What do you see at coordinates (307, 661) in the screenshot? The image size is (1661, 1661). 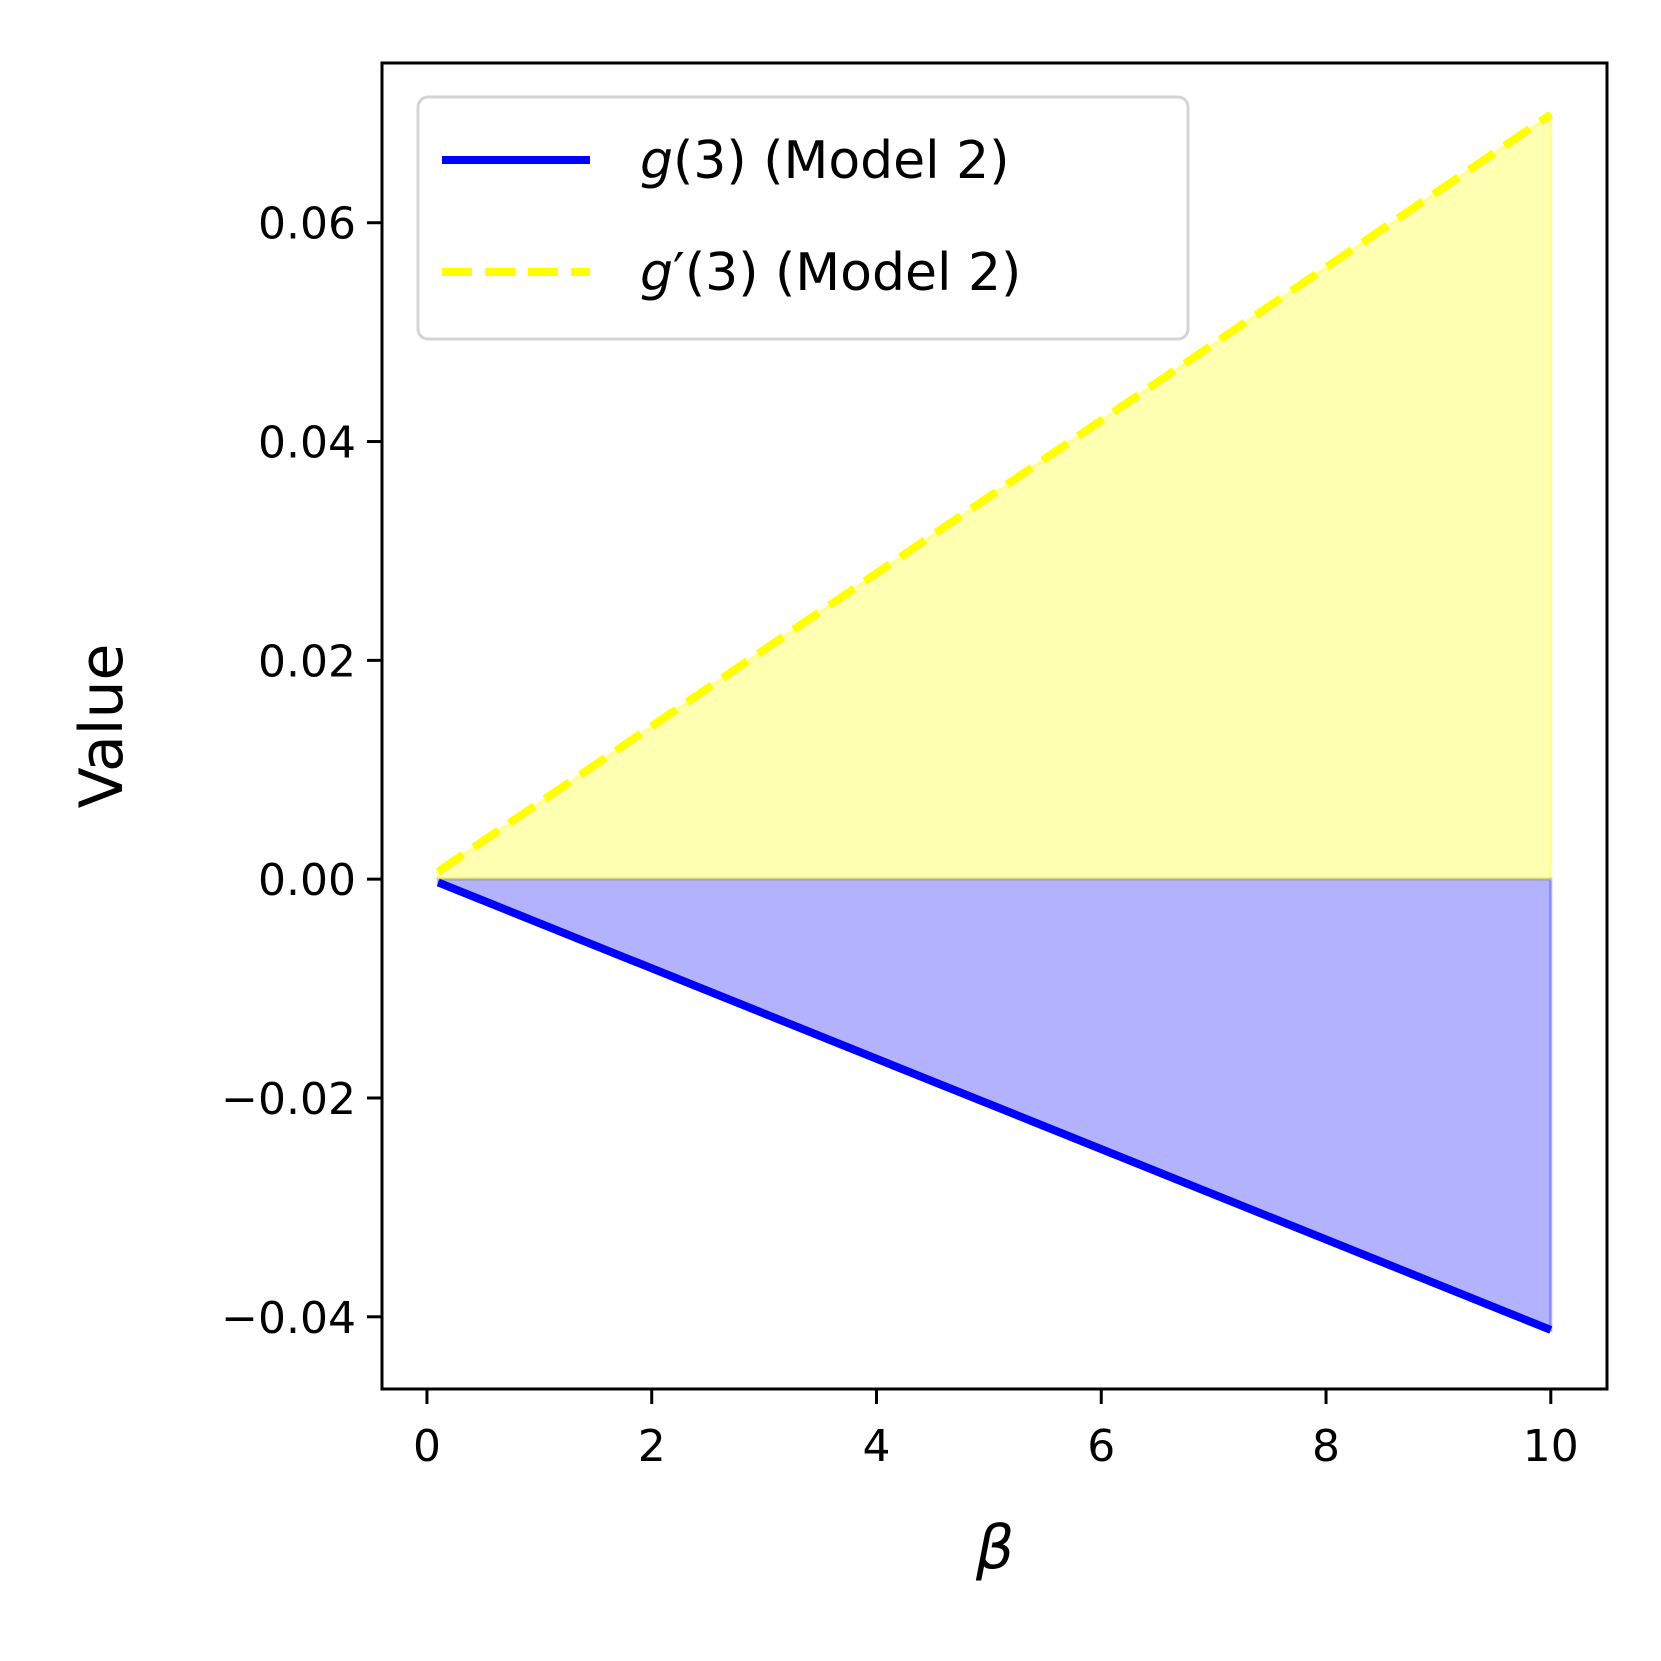 I see `y-tick-label: 0.02` at bounding box center [307, 661].